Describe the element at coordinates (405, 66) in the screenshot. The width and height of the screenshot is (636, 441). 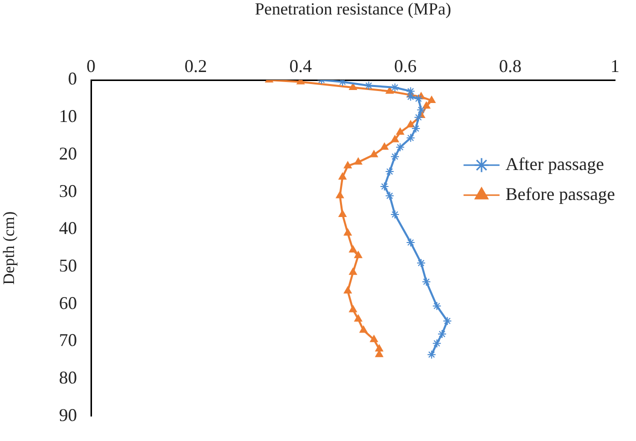
I see `x-tick-label: 0.6` at that location.